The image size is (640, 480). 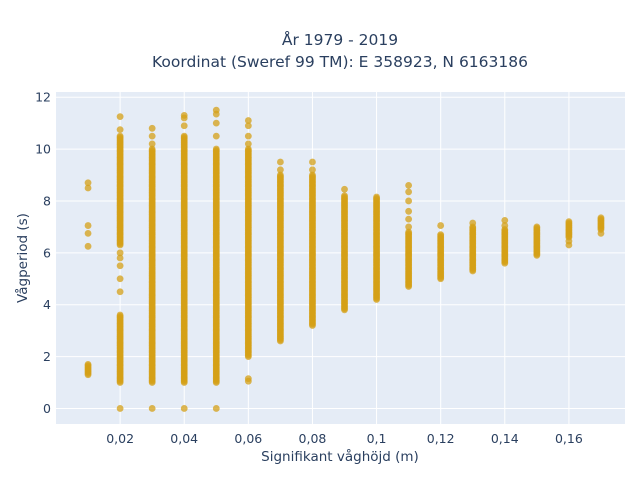 I want to click on x-tick-label: 0,12, so click(x=441, y=438).